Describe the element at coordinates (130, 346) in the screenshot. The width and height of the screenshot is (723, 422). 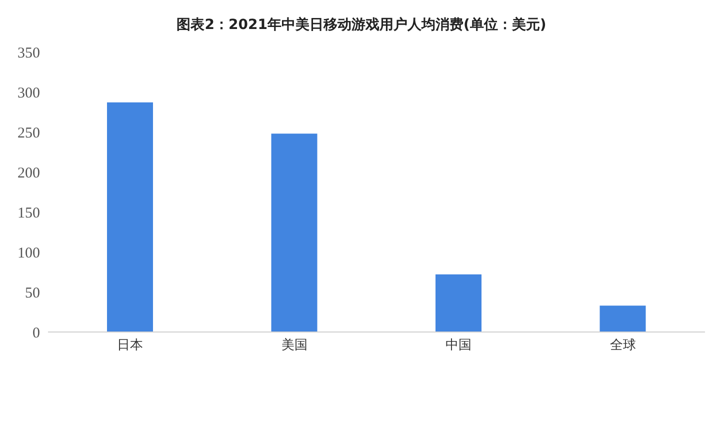
I see `x-tick-label: 日本` at that location.